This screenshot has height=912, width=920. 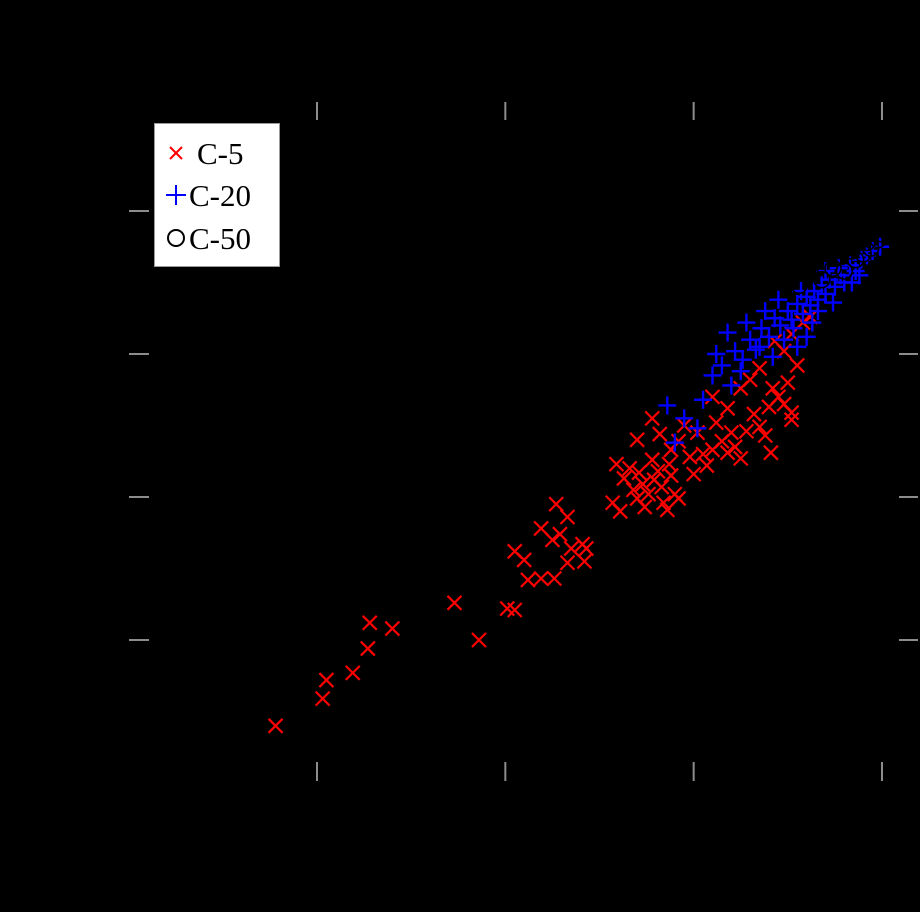 I want to click on legend-item-c20: C-20, so click(x=218, y=195).